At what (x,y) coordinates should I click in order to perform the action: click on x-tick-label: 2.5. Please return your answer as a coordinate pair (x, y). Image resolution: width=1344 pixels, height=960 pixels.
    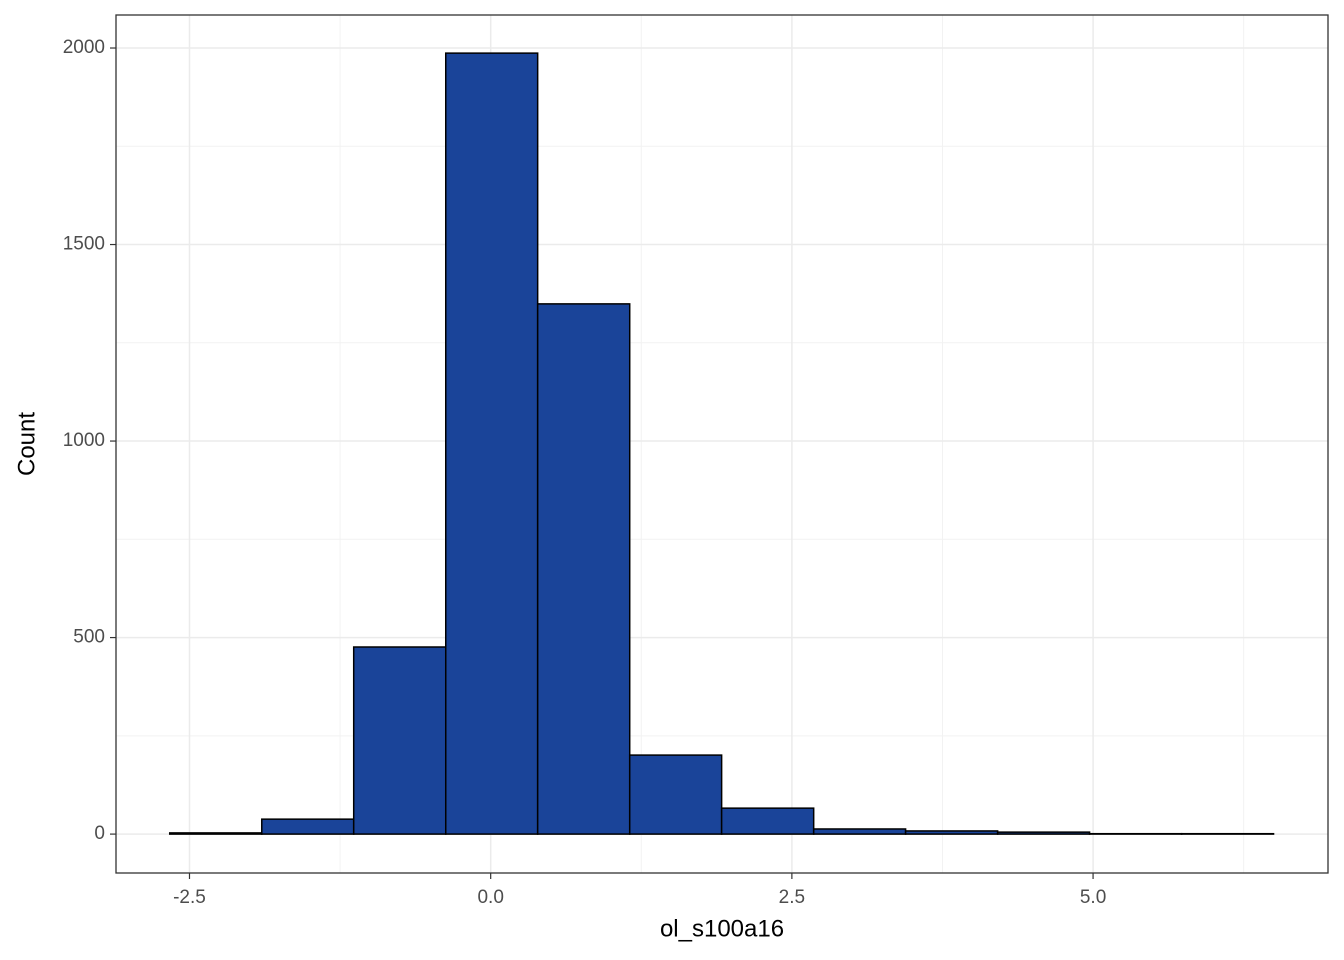
    Looking at the image, I should click on (792, 897).